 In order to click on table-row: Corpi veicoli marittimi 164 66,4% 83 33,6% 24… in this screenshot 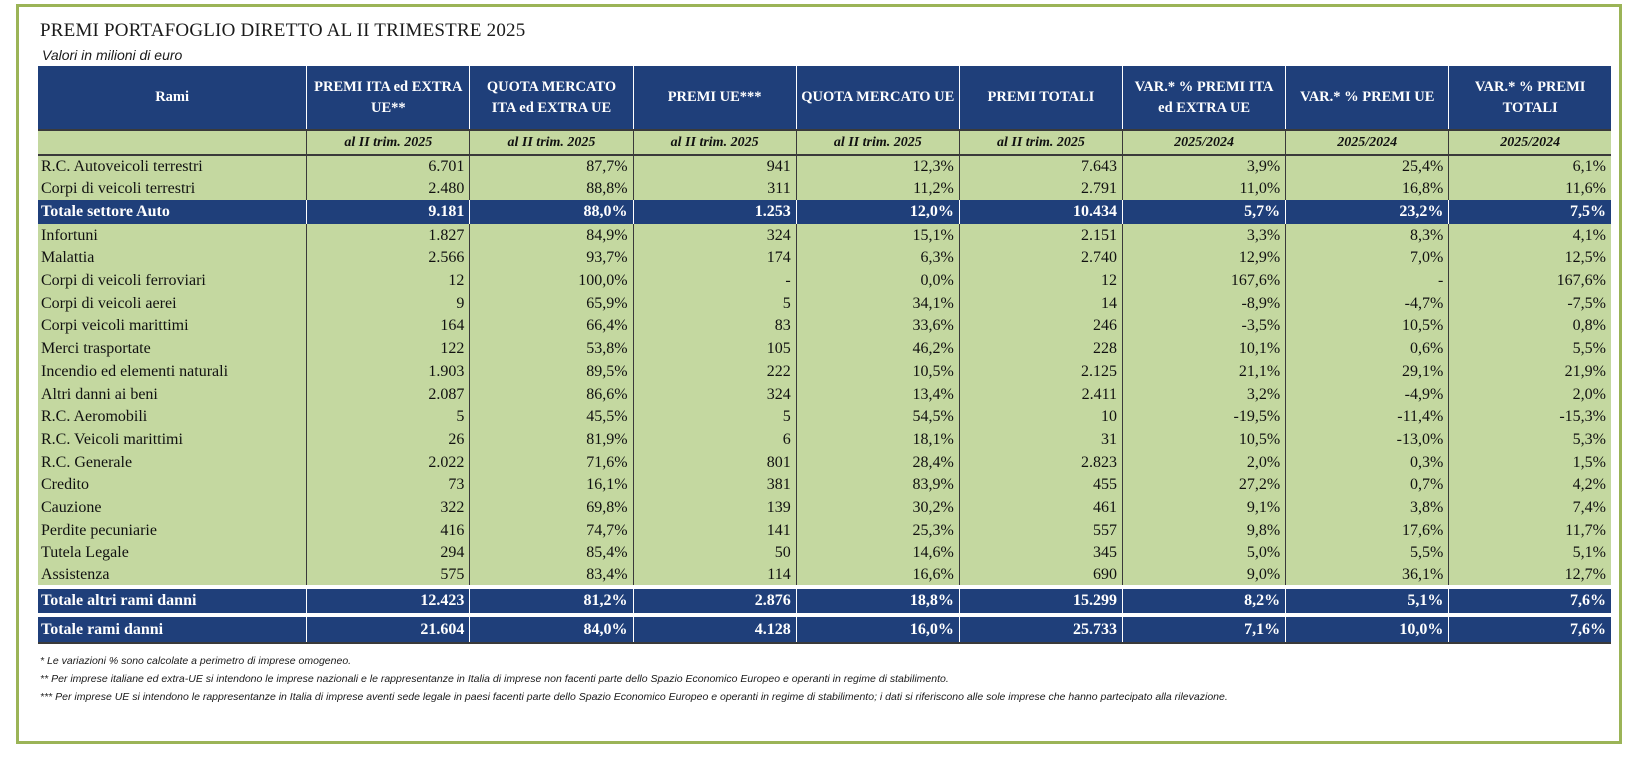, I will do `click(824, 326)`.